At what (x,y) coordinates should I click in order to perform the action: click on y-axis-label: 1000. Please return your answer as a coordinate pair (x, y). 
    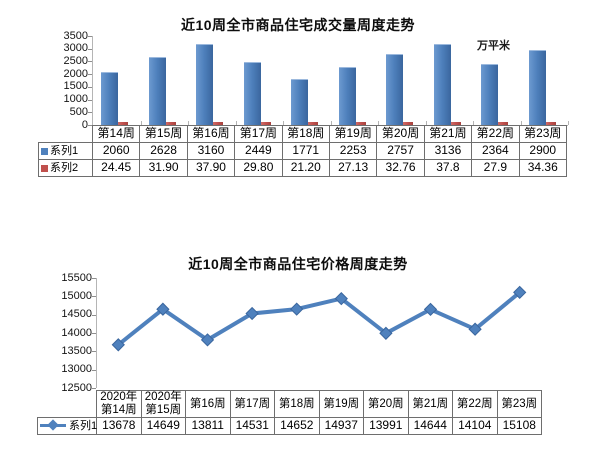
    Looking at the image, I should click on (75, 99).